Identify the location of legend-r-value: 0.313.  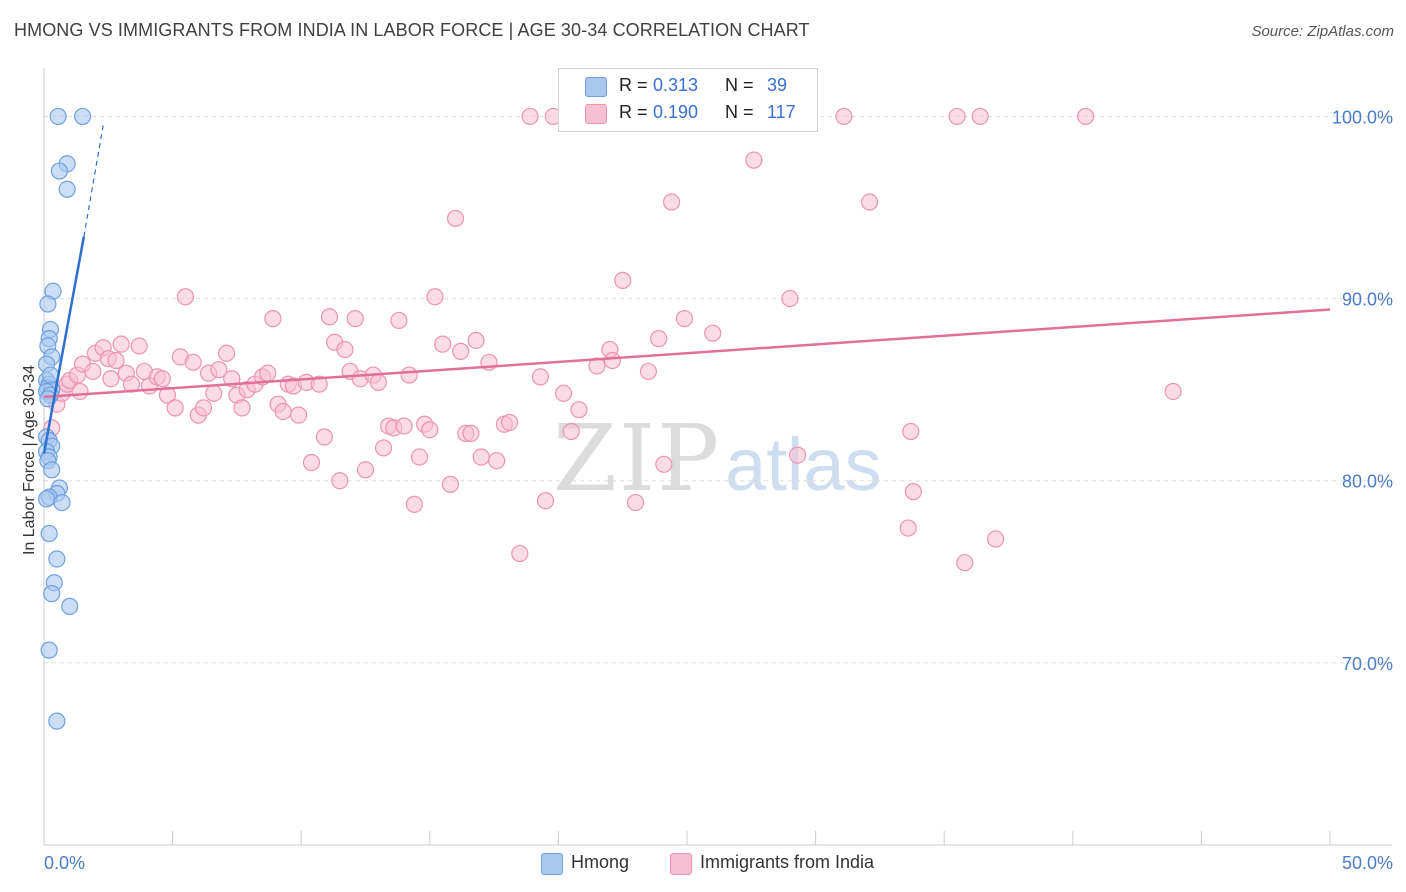
(676, 85).